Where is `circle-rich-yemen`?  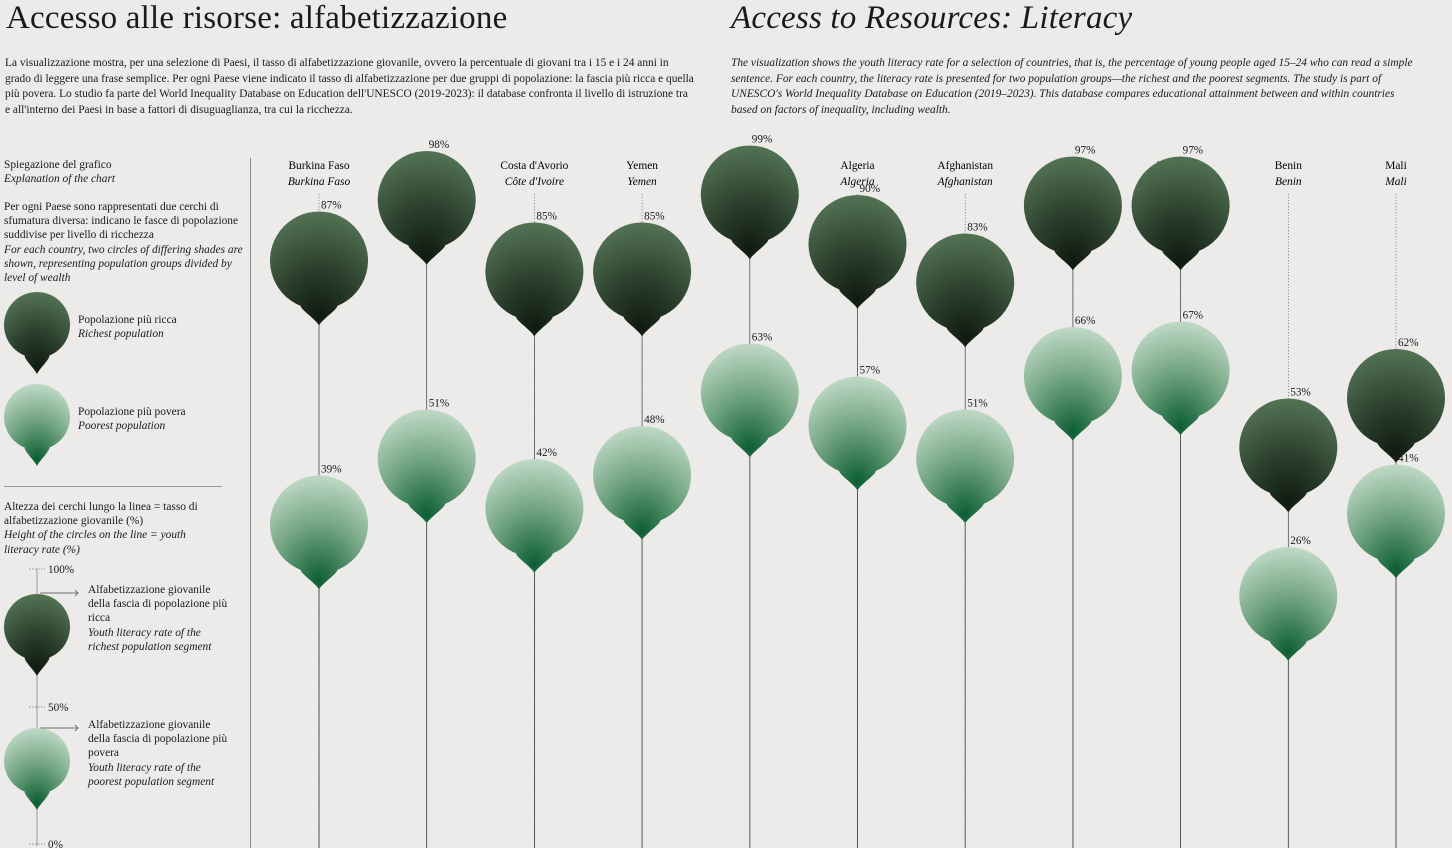 circle-rich-yemen is located at coordinates (642, 279).